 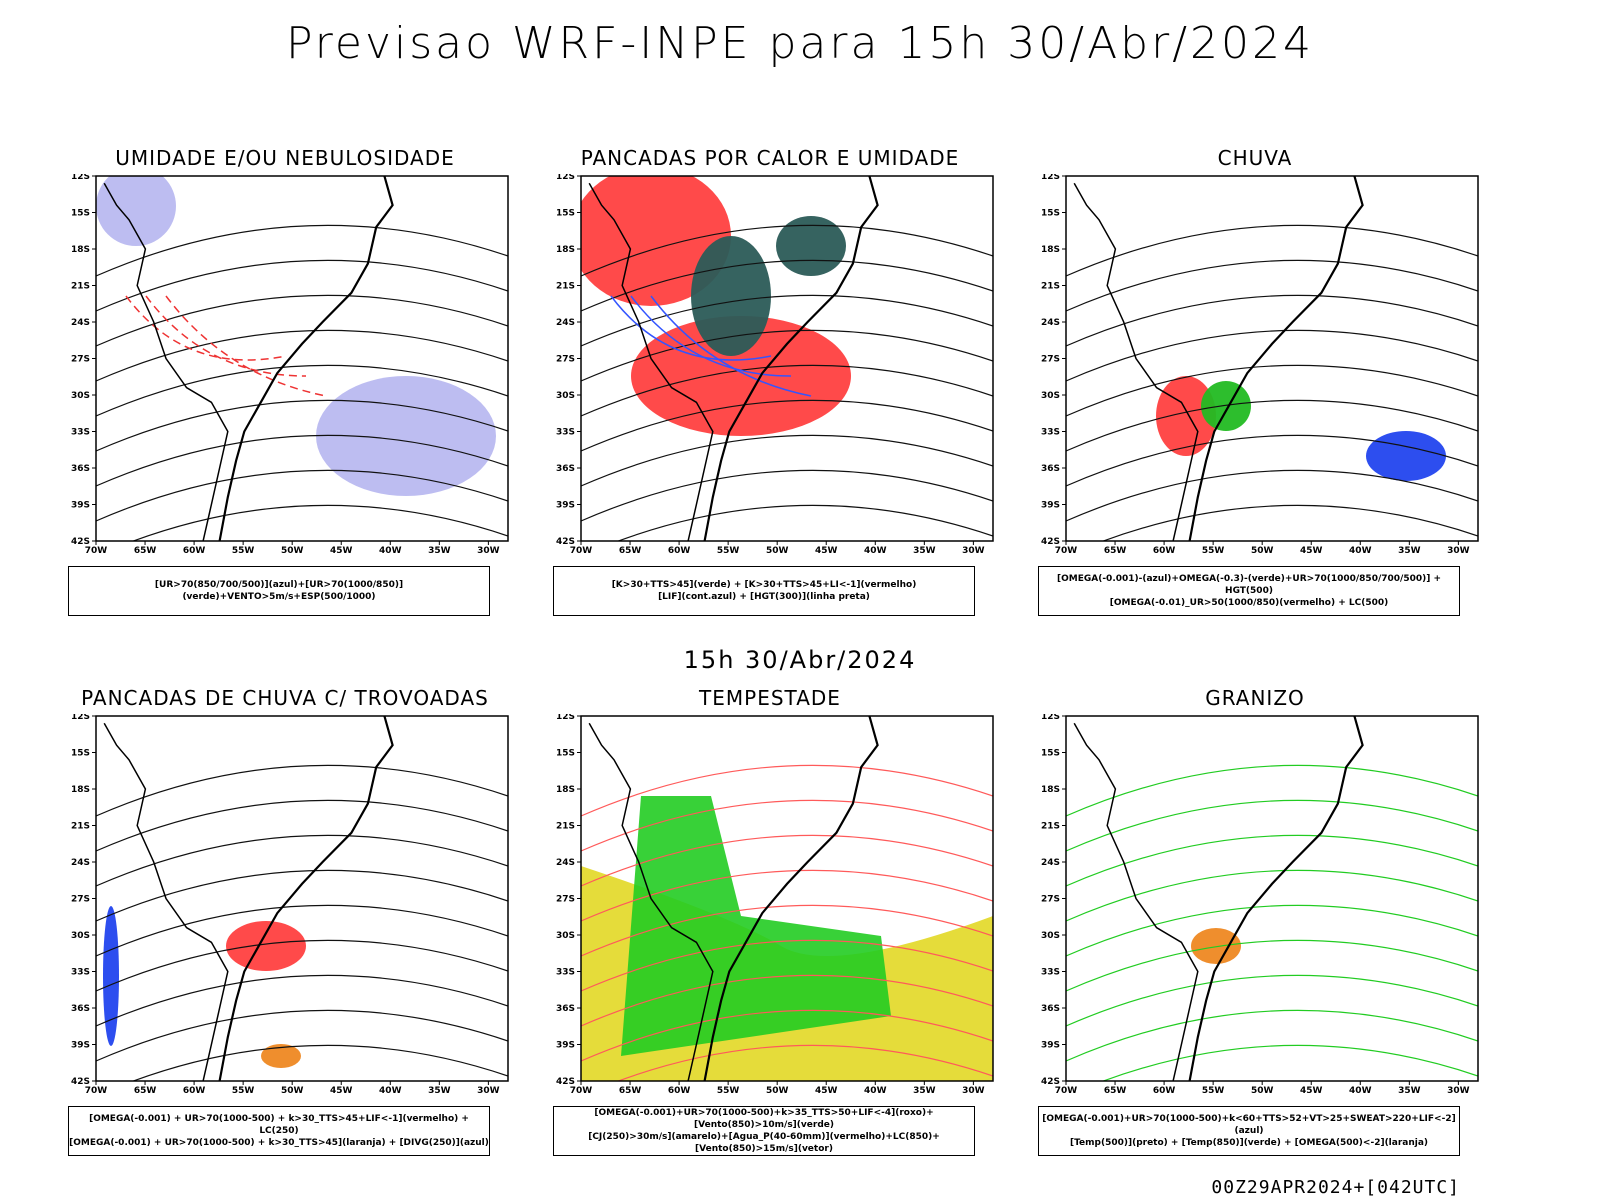 I want to click on lat-label: 12S, so click(x=1050, y=178).